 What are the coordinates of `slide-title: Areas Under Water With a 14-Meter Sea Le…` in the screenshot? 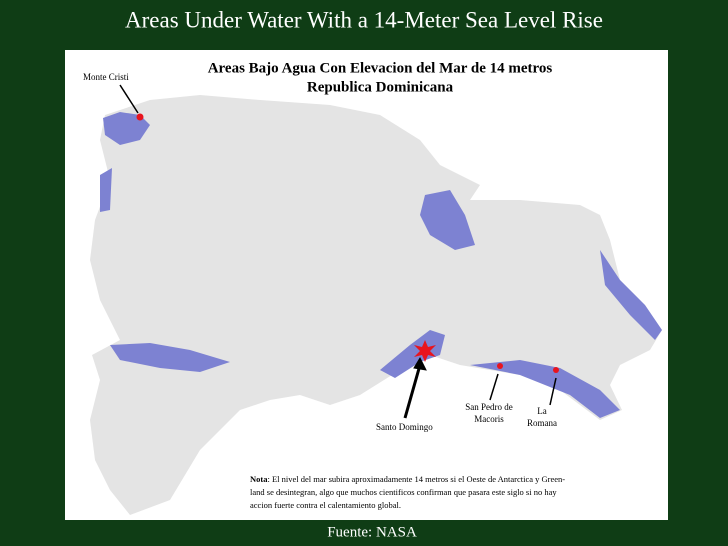 It's located at (364, 19).